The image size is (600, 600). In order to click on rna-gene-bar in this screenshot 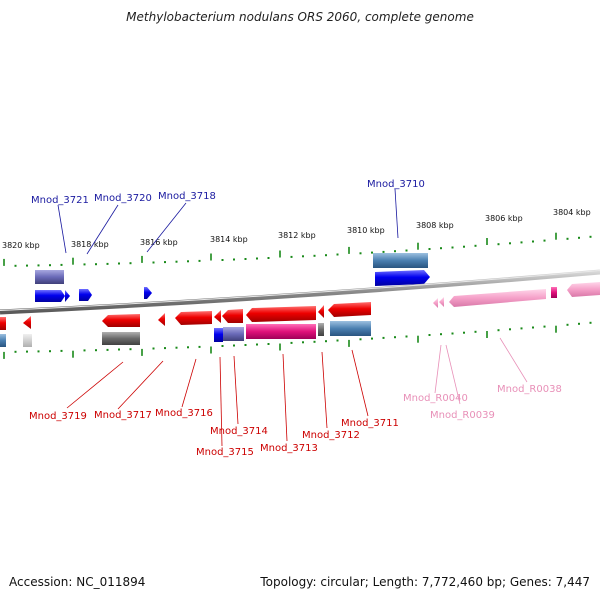, I will do `click(554, 292)`.